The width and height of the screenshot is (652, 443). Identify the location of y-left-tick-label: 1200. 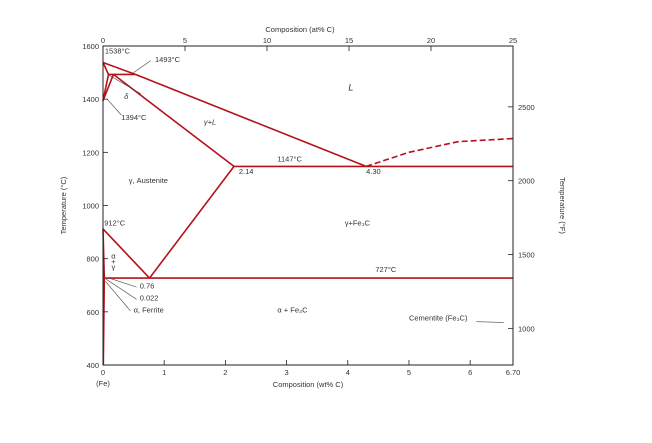
(90, 152).